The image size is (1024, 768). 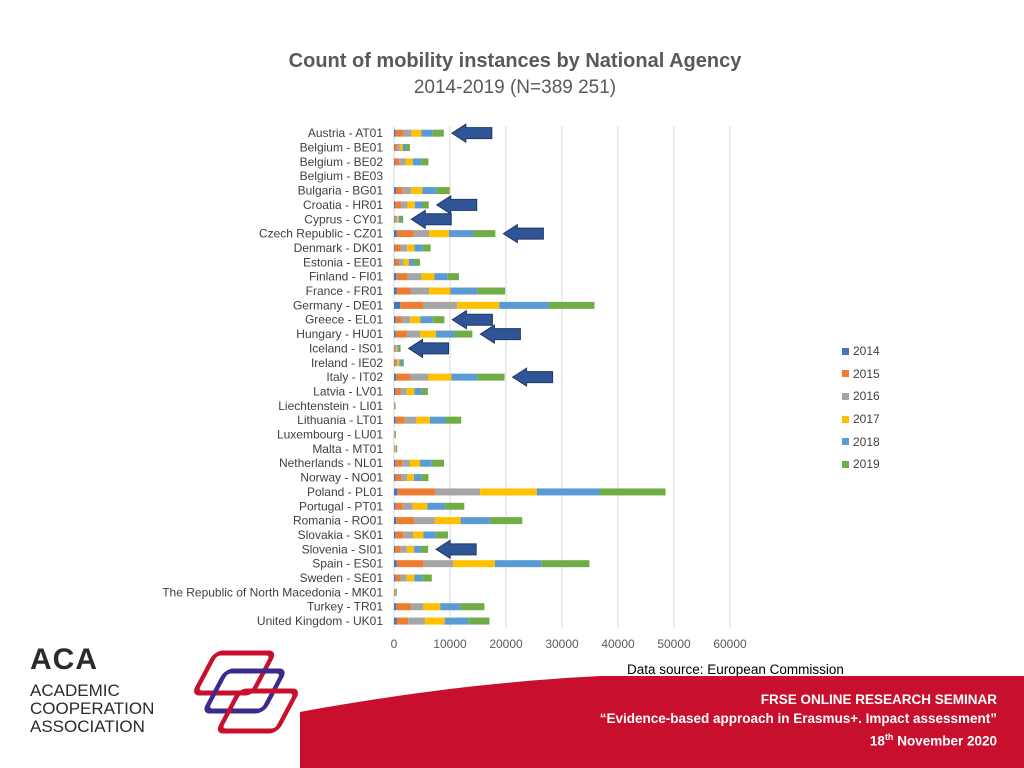 I want to click on red-band-shape, so click(x=662, y=722).